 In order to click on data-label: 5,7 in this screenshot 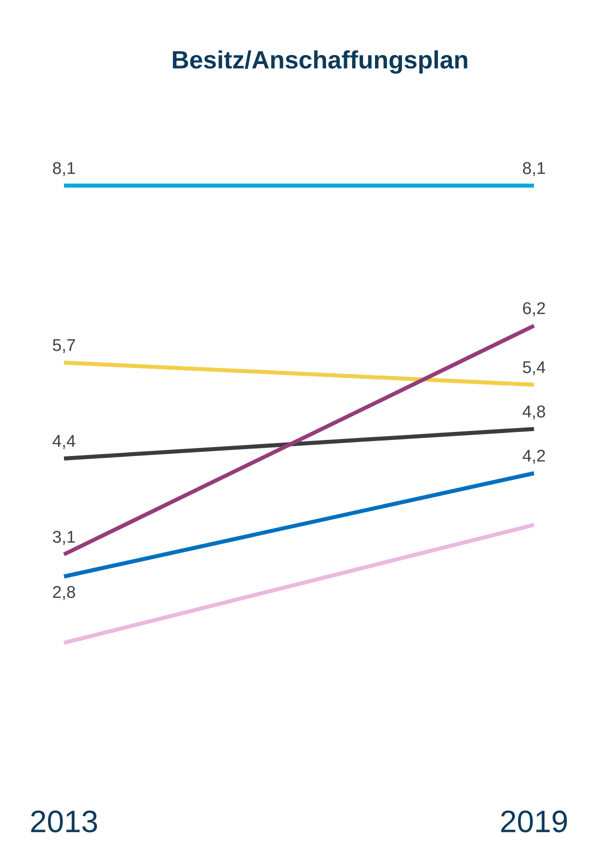, I will do `click(63, 346)`.